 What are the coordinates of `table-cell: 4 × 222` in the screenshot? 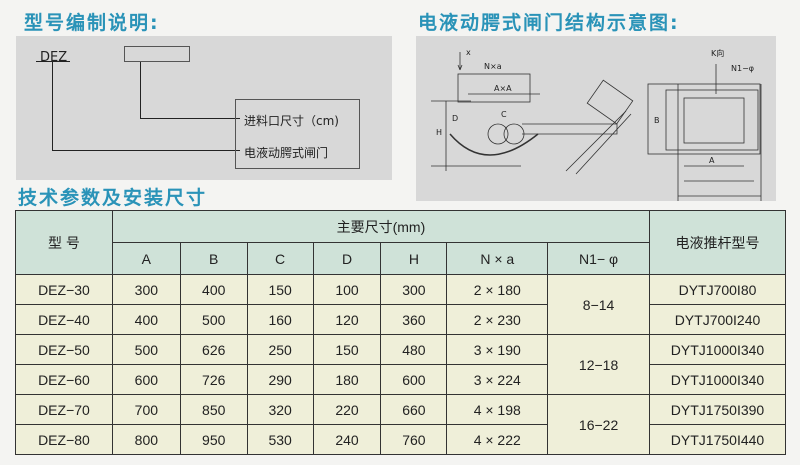 It's located at (497, 439).